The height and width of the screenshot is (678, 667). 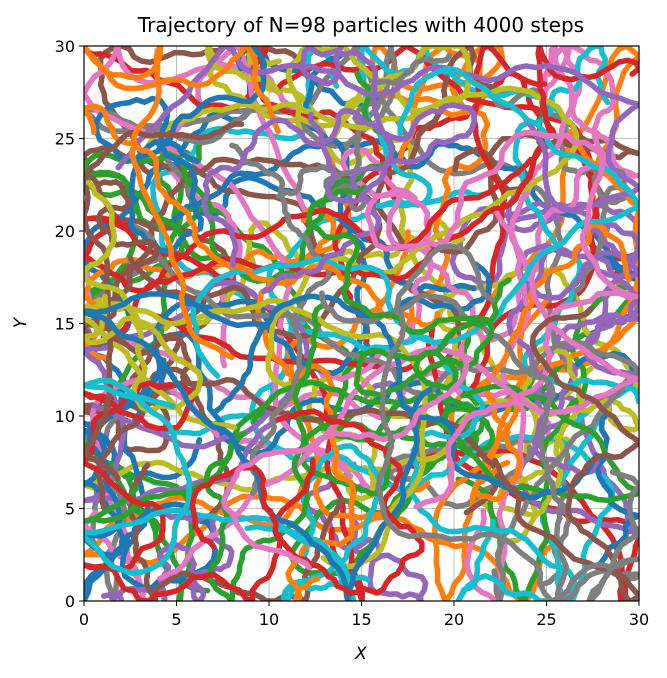 I want to click on y-tick-label: 15, so click(x=65, y=324).